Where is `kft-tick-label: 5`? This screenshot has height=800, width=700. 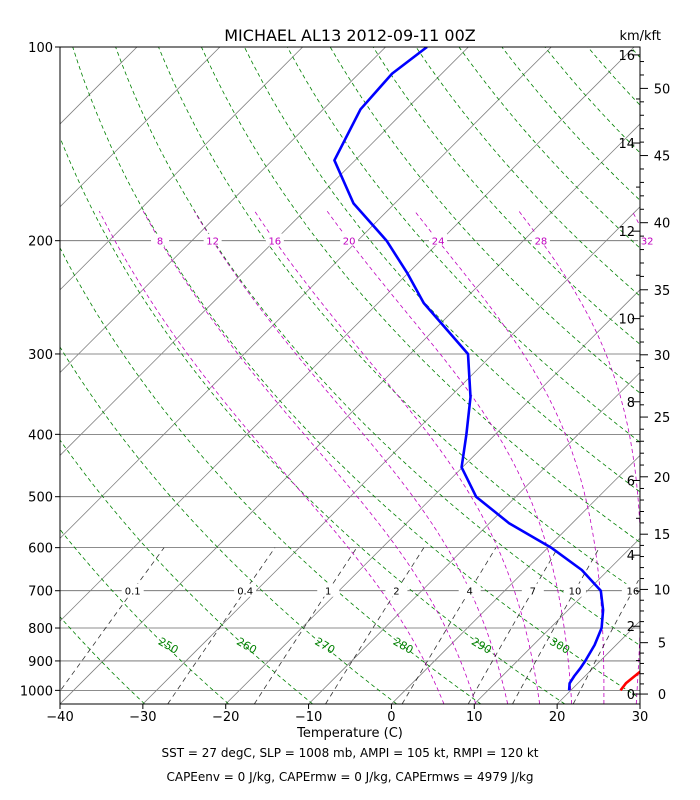
kft-tick-label: 5 is located at coordinates (662, 644).